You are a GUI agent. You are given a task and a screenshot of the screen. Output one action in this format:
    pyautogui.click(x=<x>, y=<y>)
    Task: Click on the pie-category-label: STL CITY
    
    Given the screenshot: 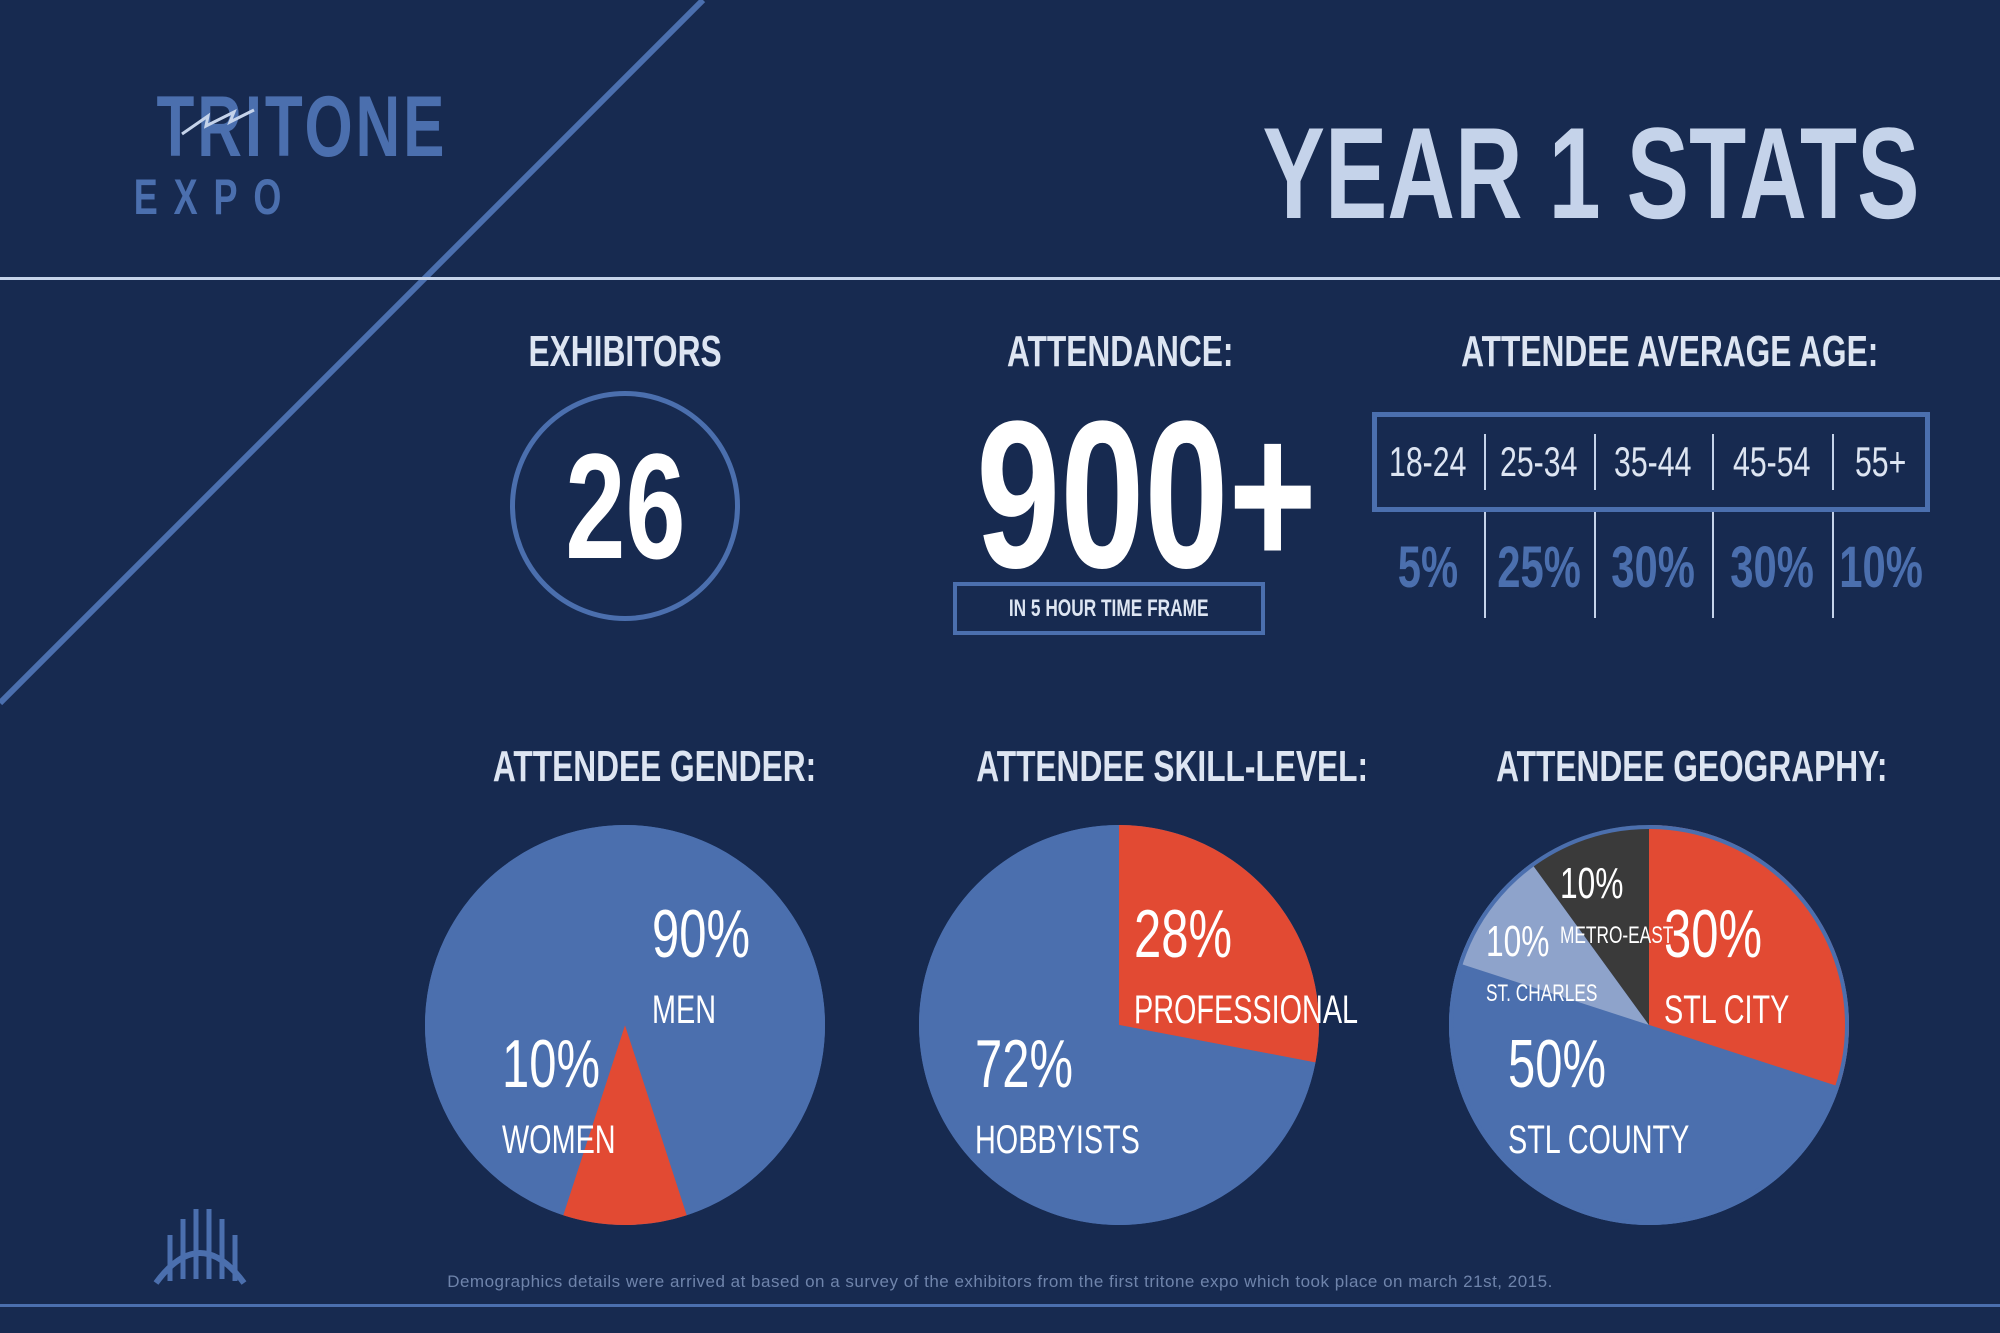 What is the action you would take?
    pyautogui.click(x=1727, y=1010)
    